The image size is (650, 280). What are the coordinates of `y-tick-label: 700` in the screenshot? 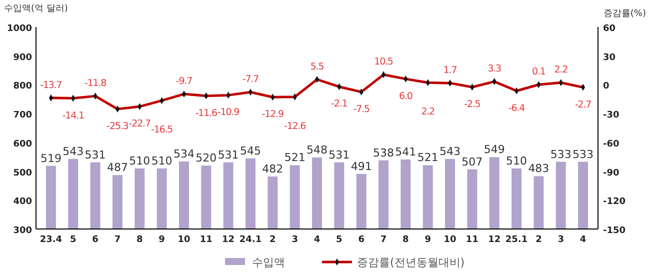 It's located at (22, 115).